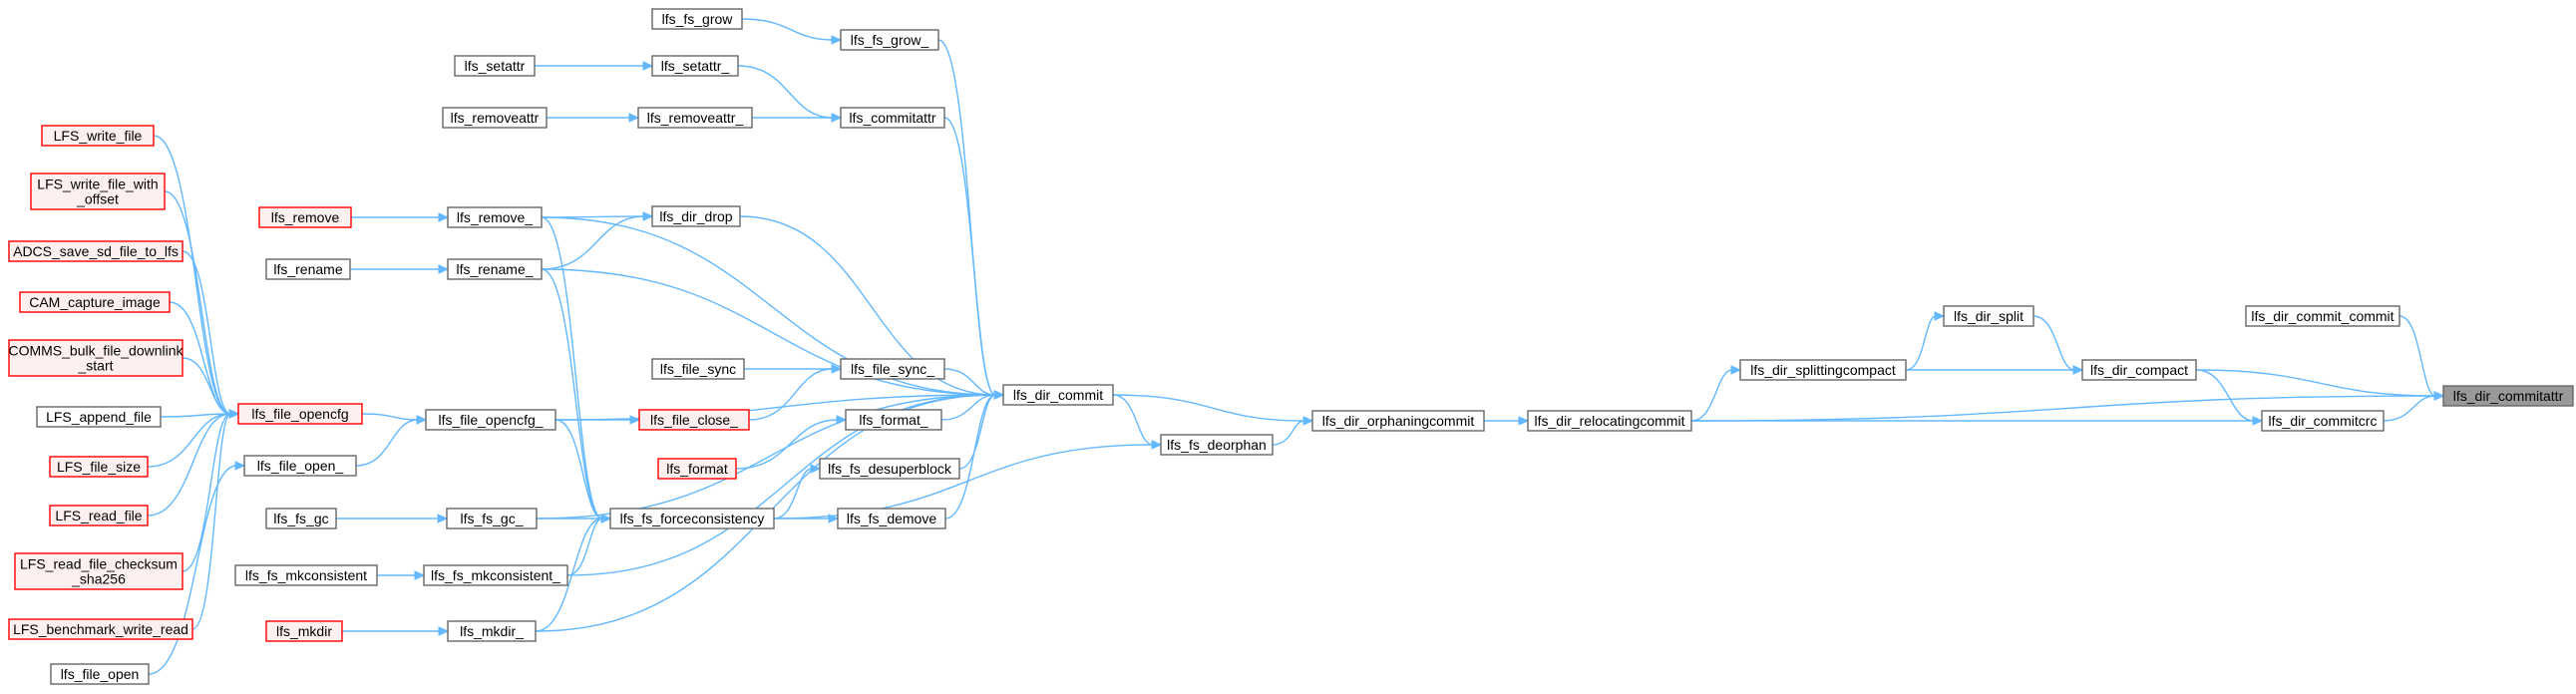 This screenshot has width=2576, height=694. I want to click on node-lfs_file_open_: lfs_file_open_, so click(300, 466).